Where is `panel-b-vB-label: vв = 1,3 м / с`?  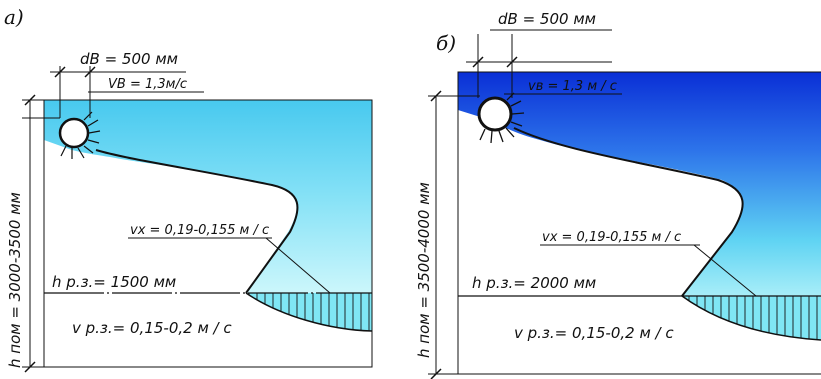
panel-b-vB-label: vв = 1,3 м / с is located at coordinates (572, 86).